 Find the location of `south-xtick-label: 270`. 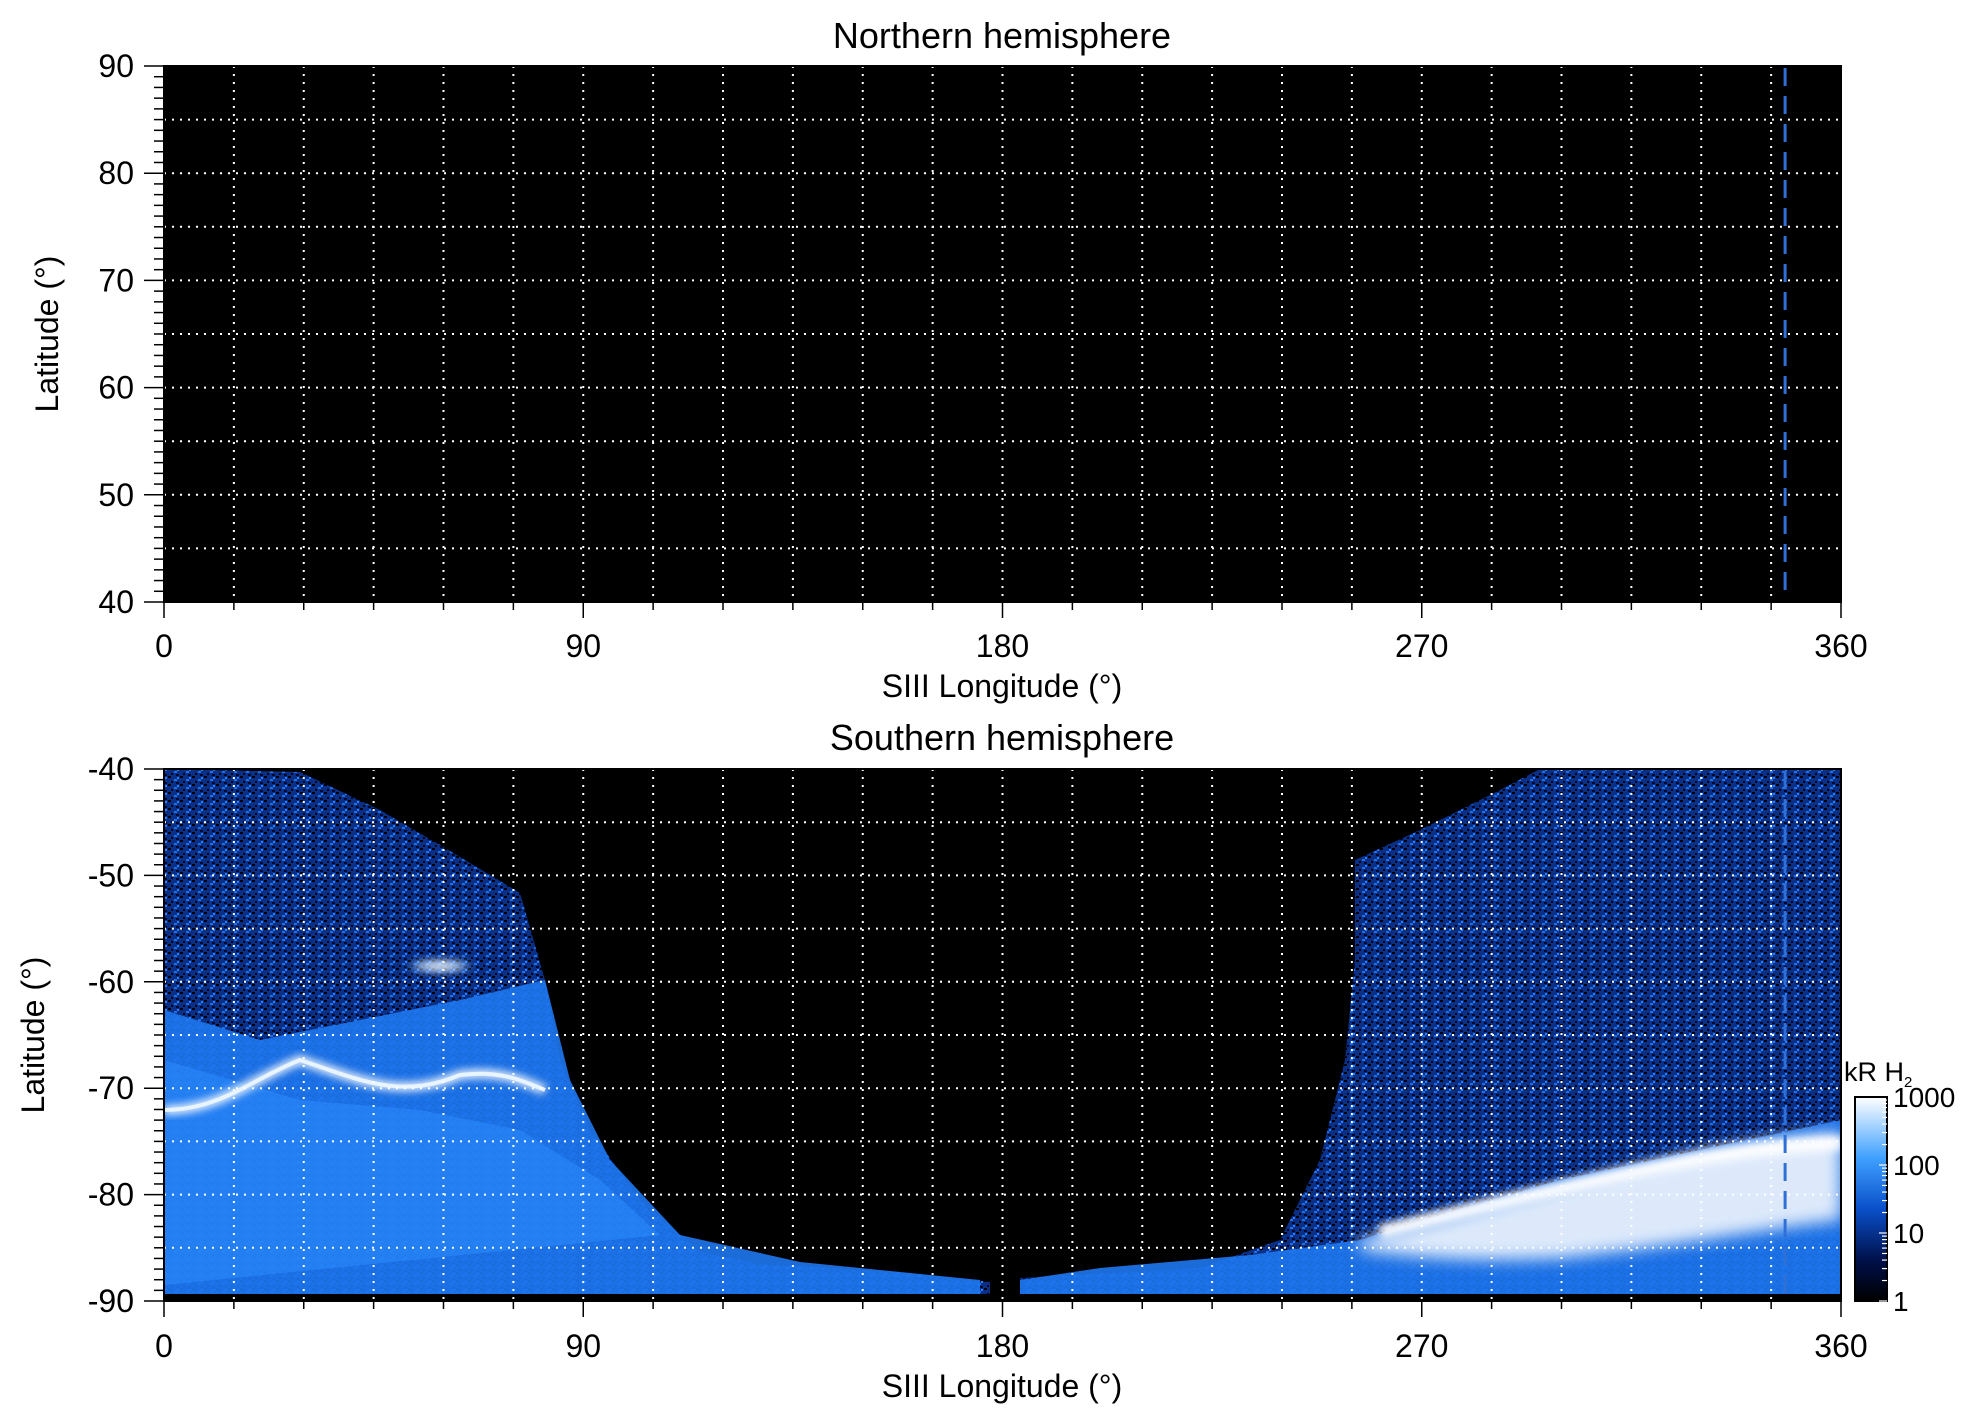

south-xtick-label: 270 is located at coordinates (1421, 1346).